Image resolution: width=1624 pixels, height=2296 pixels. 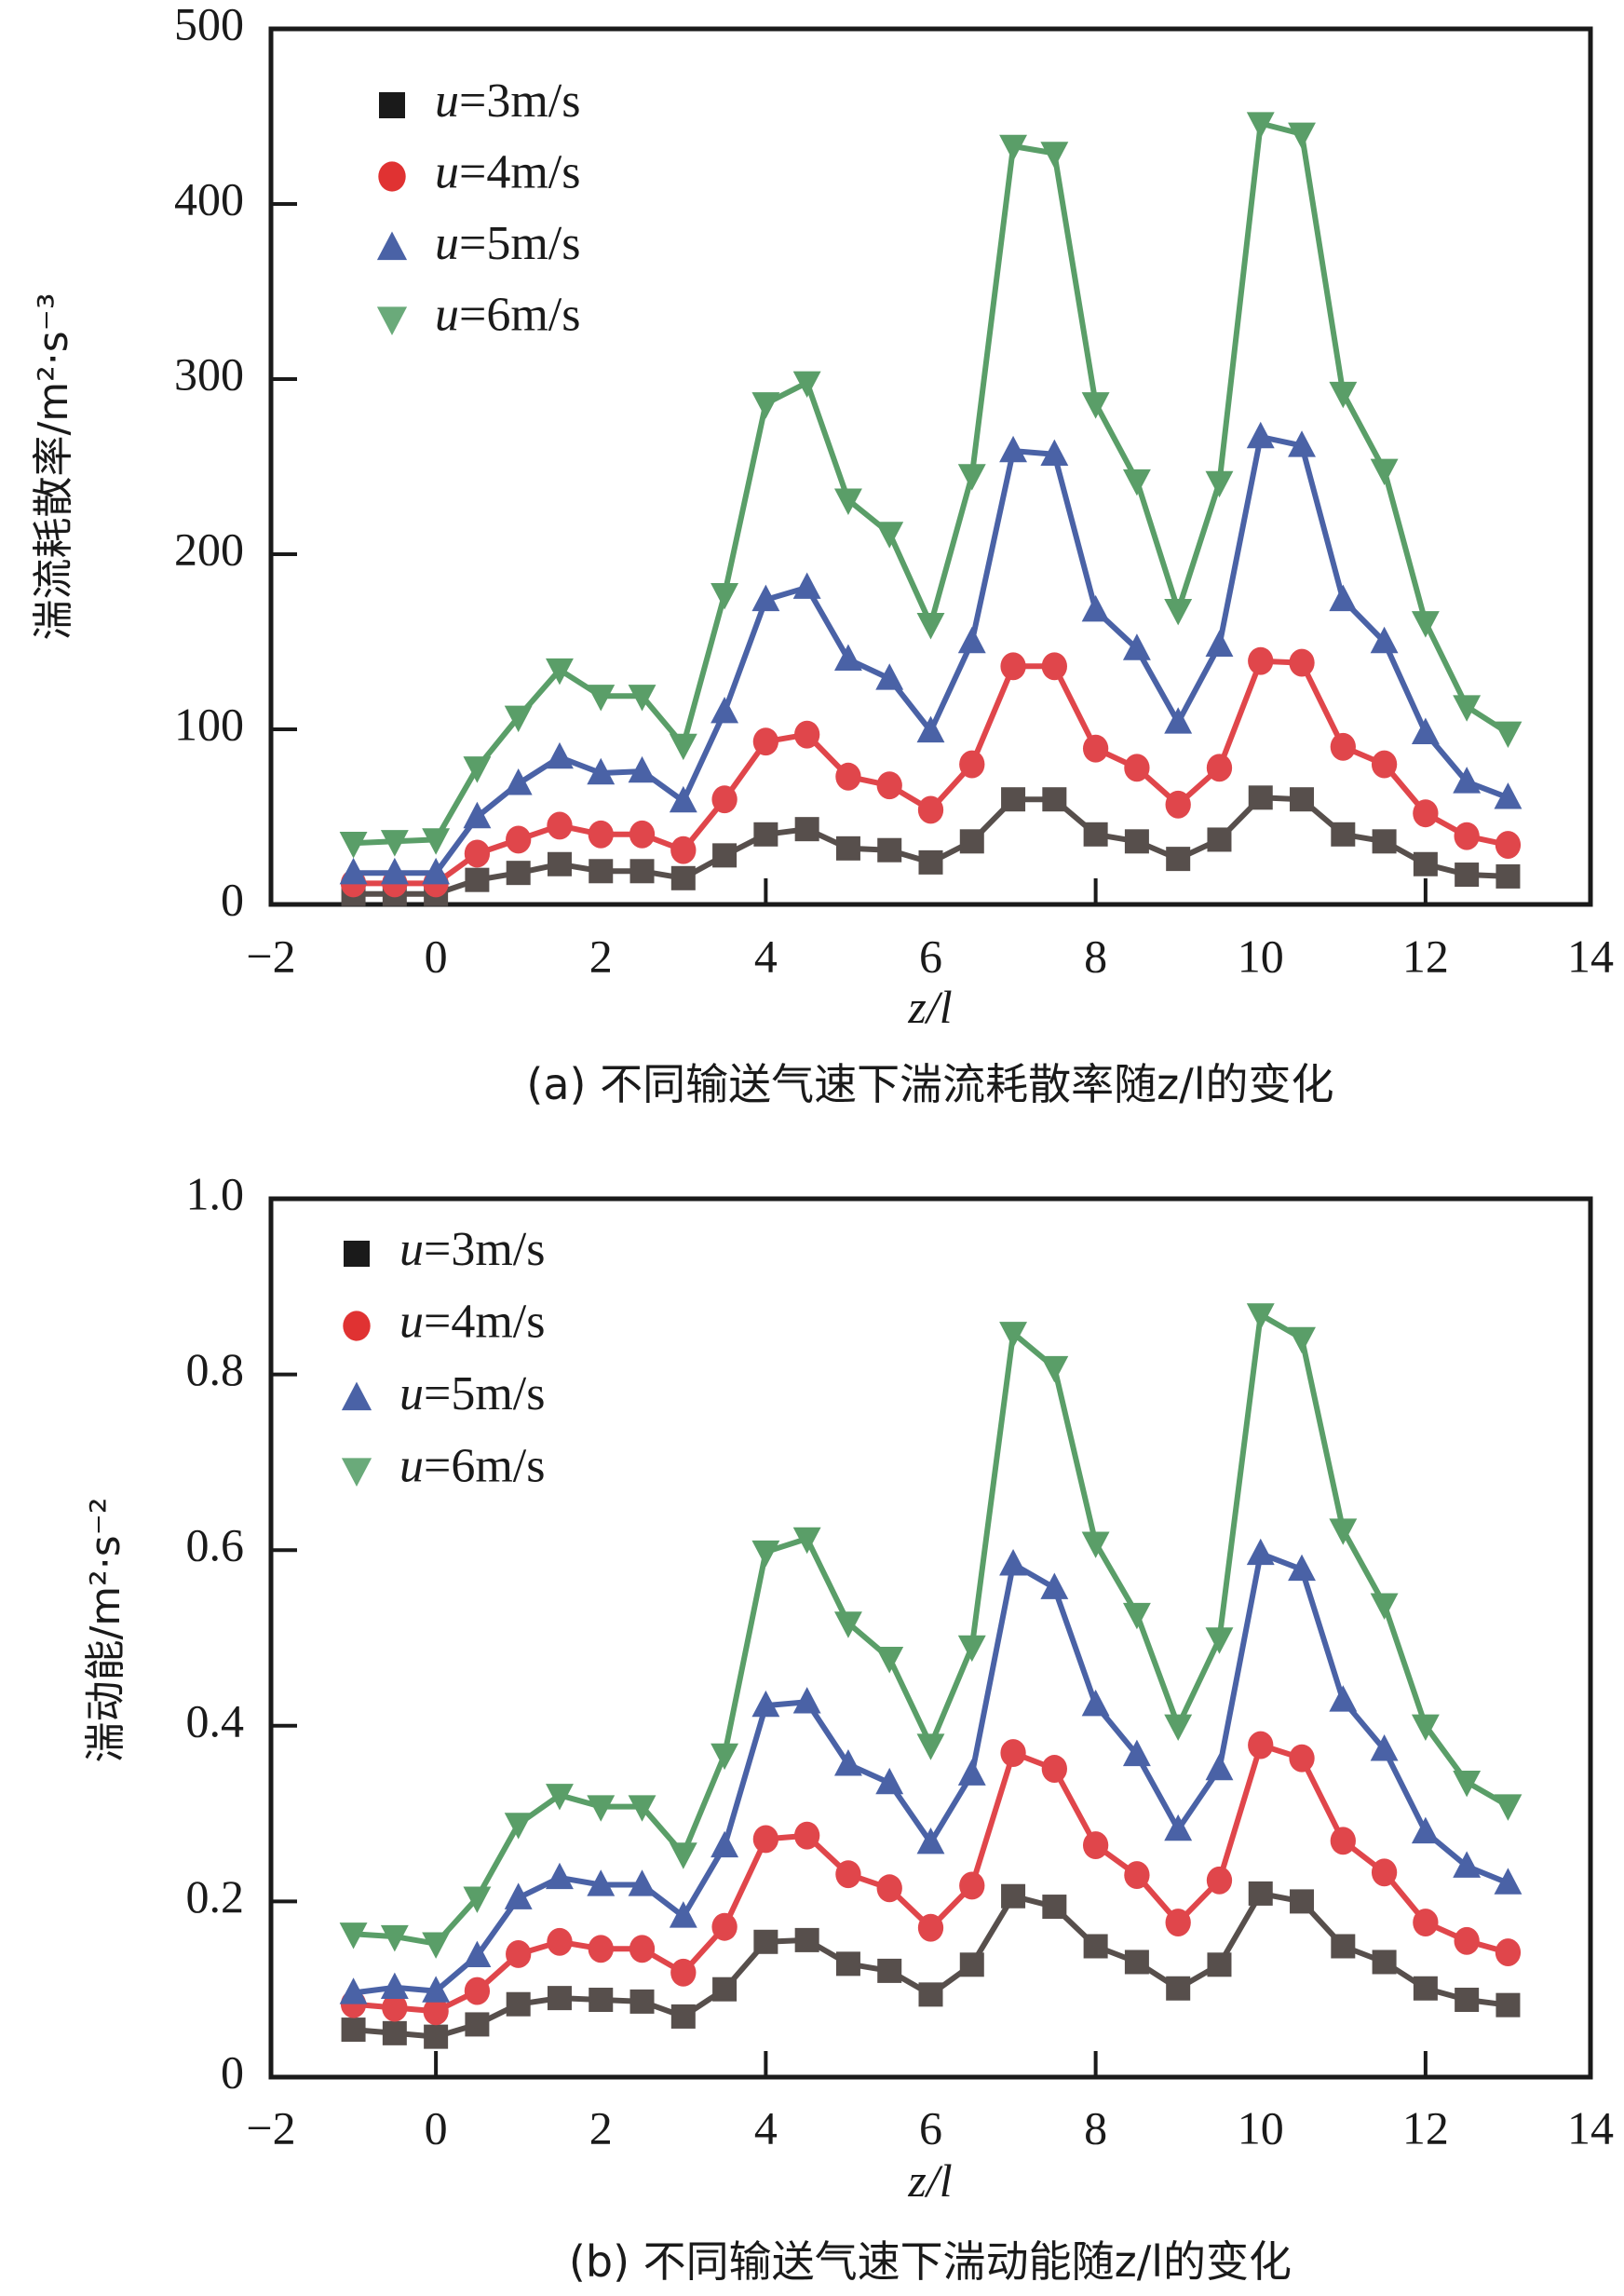 What do you see at coordinates (215, 1193) in the screenshot?
I see `y-tick-label: 1.0` at bounding box center [215, 1193].